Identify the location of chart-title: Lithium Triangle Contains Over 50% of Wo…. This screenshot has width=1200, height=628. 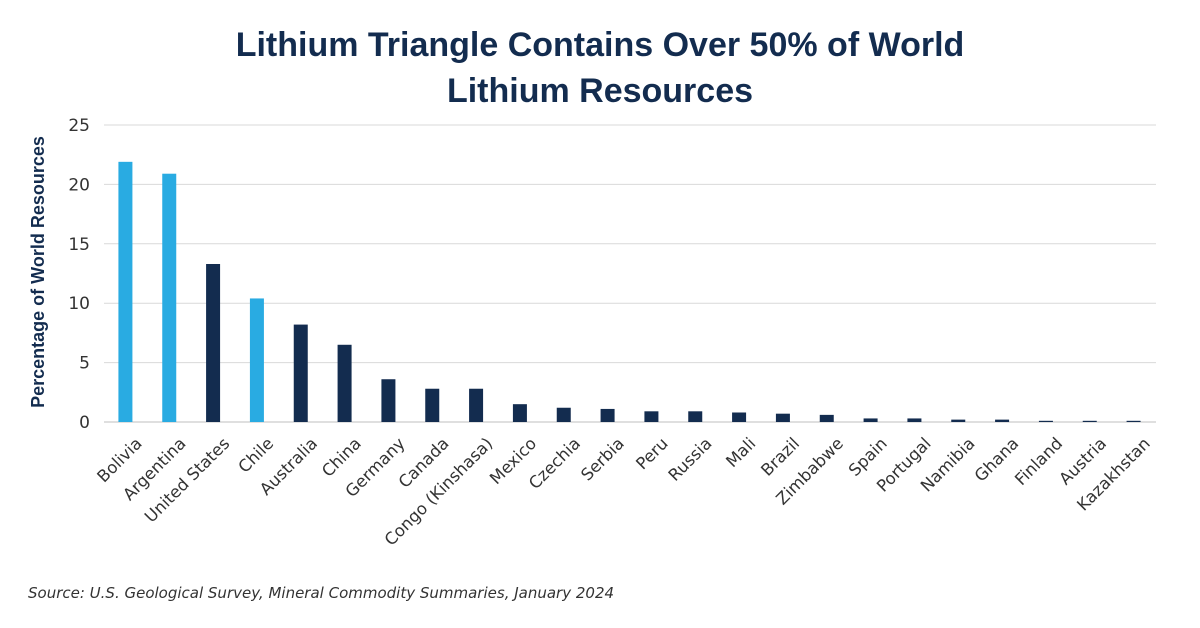
(600, 68).